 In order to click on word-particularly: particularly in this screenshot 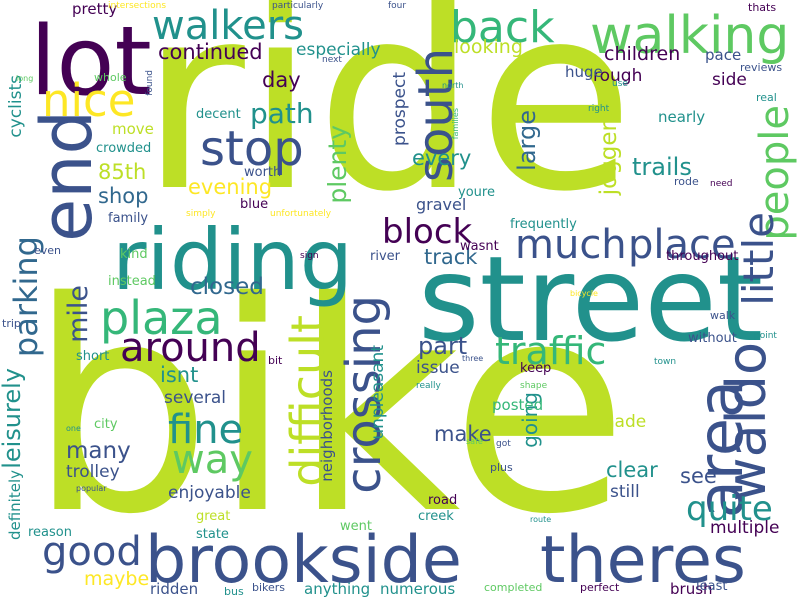, I will do `click(298, 6)`.